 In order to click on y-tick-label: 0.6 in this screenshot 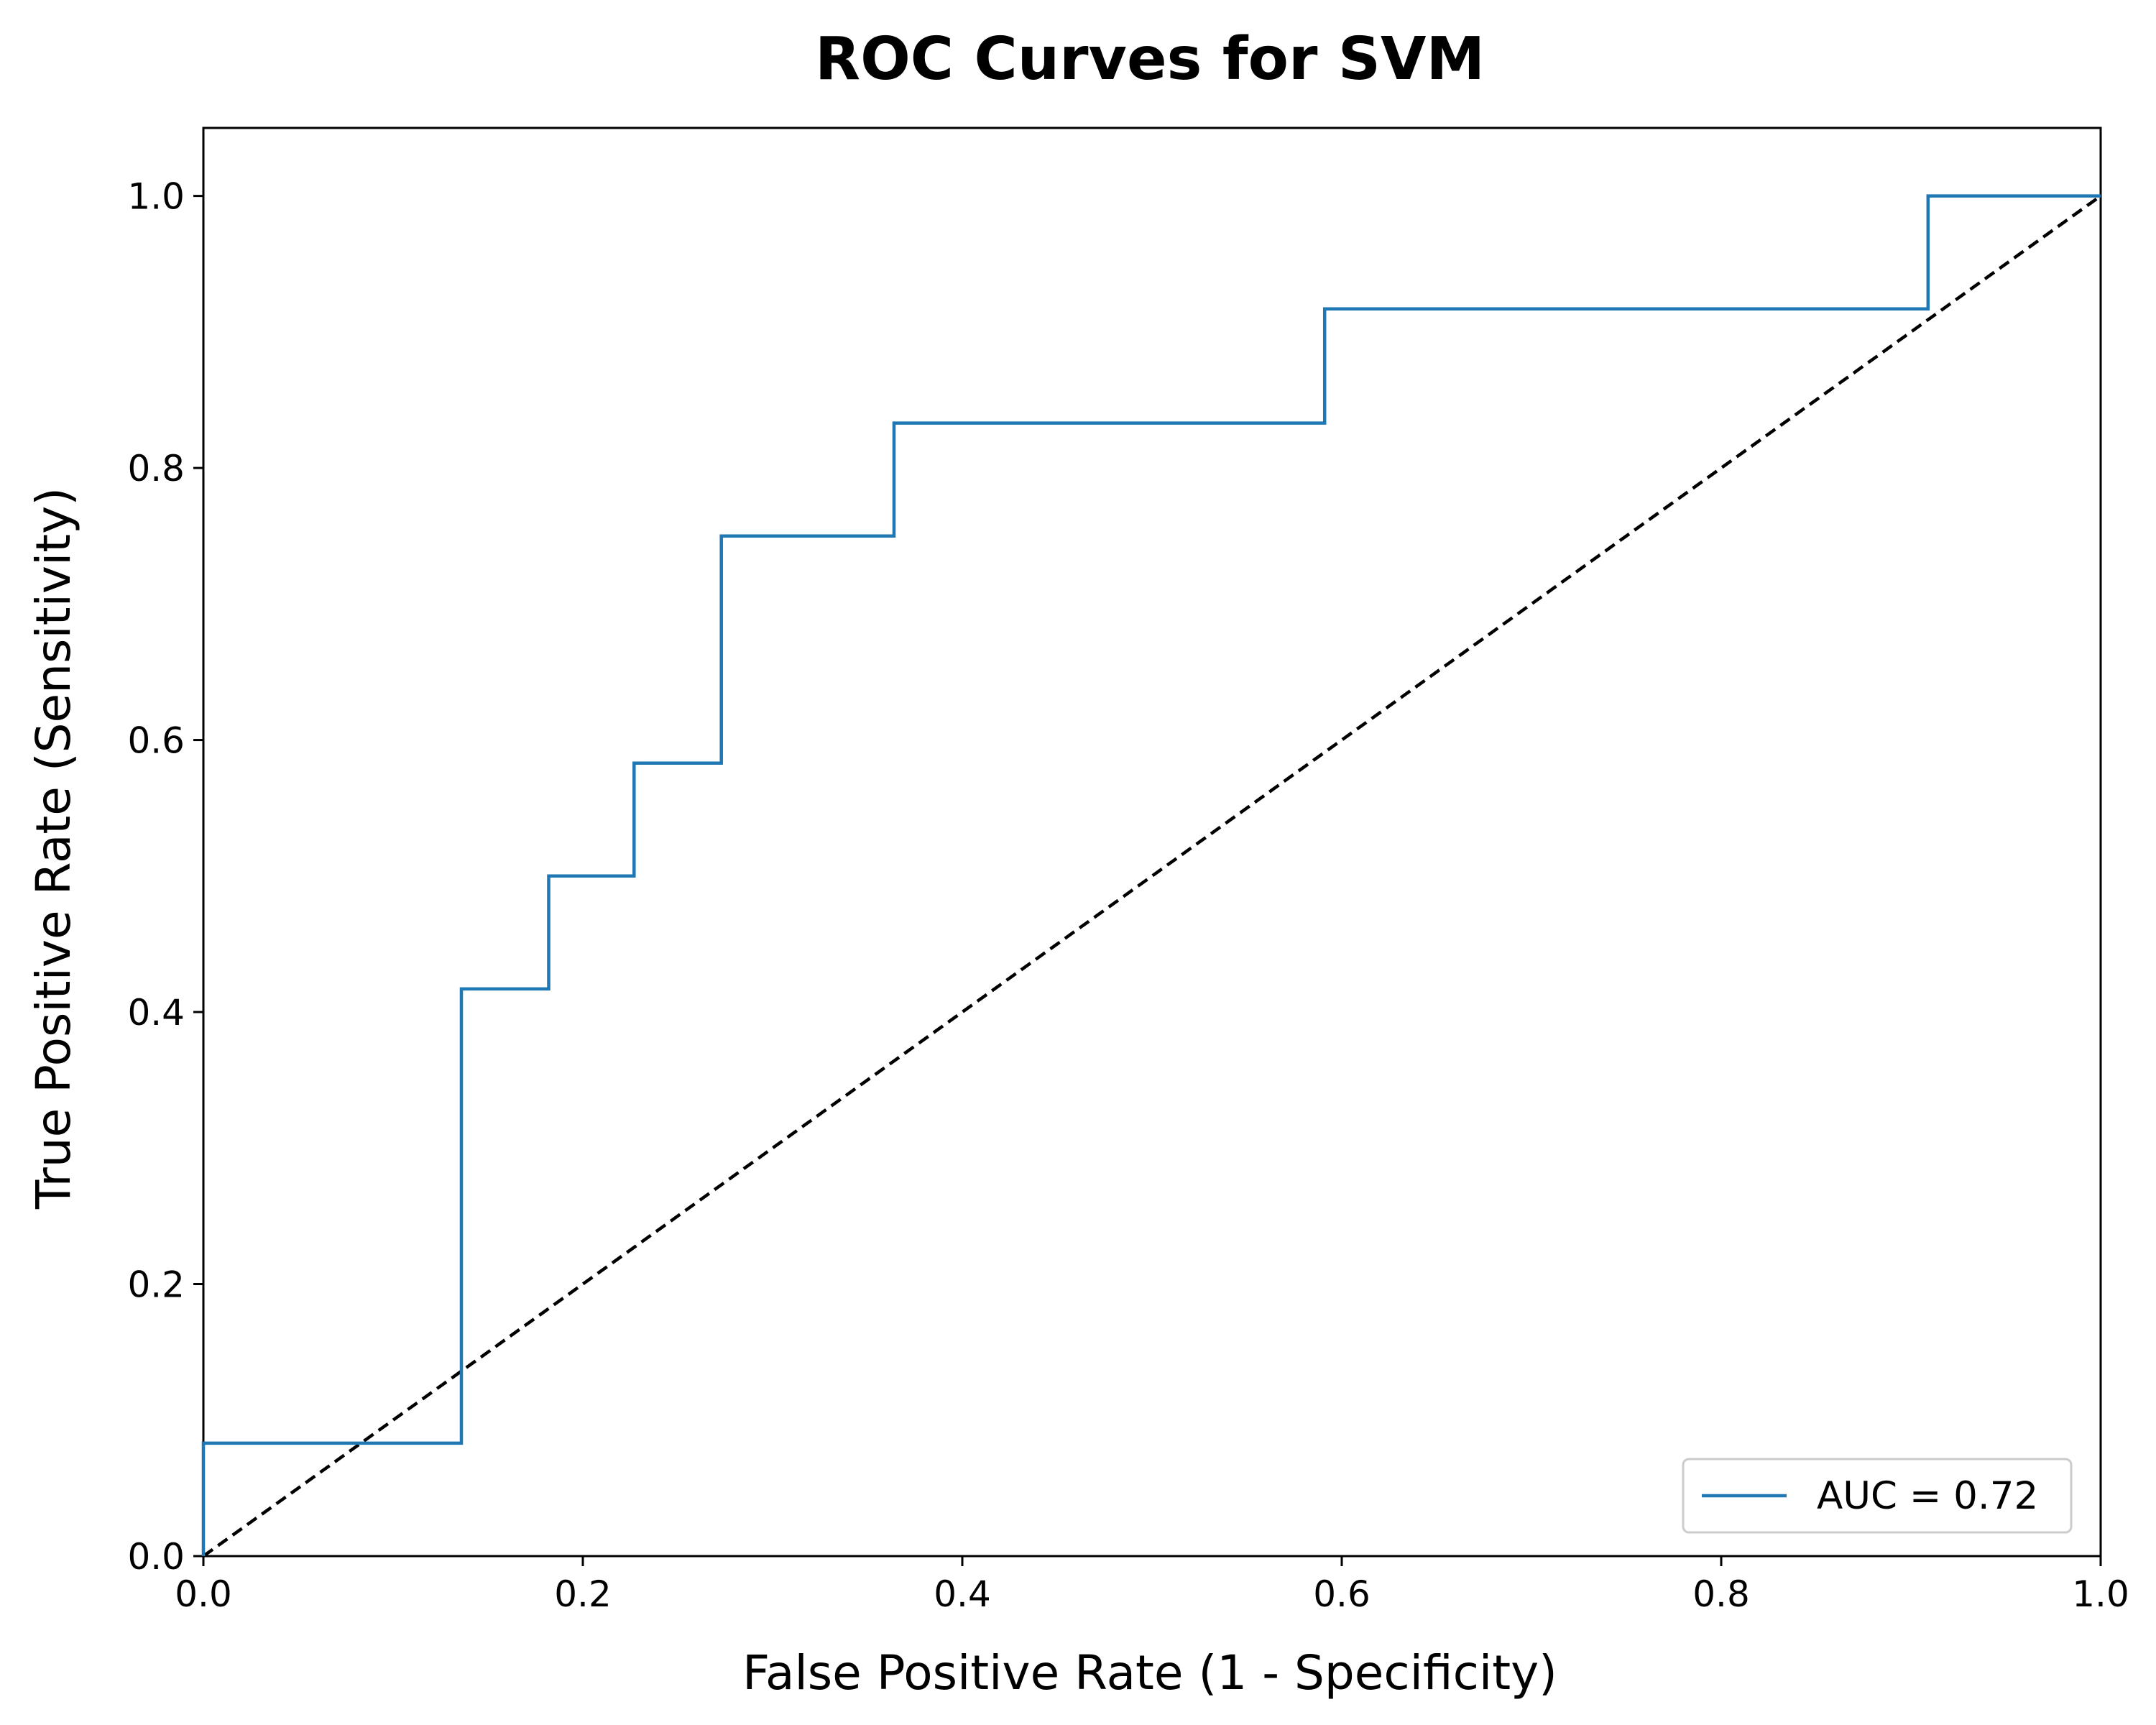, I will do `click(156, 741)`.